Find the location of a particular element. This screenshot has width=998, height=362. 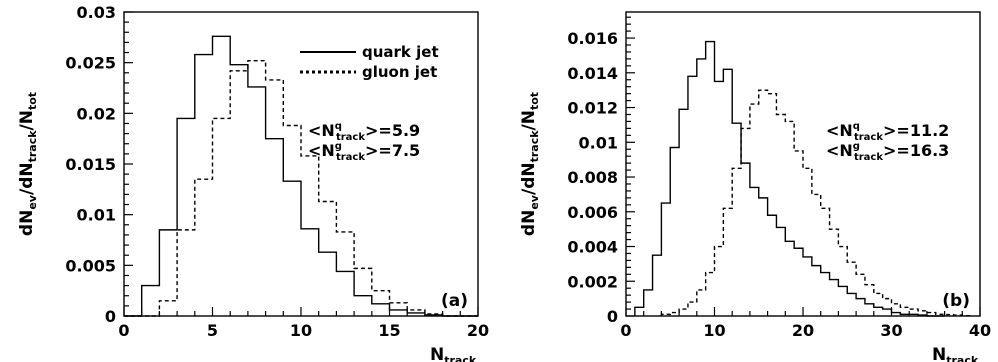

y-tick-label: 0.015 is located at coordinates (90, 164).